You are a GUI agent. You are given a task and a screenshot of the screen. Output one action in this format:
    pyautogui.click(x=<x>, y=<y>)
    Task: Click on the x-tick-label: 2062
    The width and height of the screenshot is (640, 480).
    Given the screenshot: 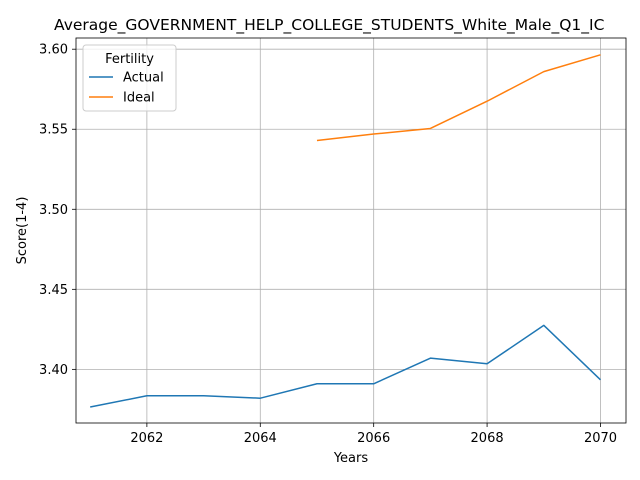 What is the action you would take?
    pyautogui.click(x=146, y=438)
    